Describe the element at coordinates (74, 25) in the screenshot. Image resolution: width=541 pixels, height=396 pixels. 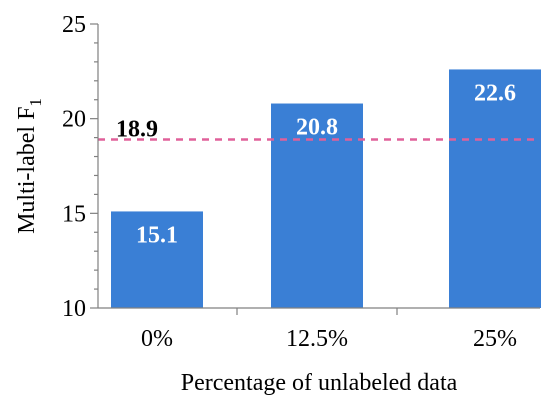
I see `y-tick-label: 25` at that location.